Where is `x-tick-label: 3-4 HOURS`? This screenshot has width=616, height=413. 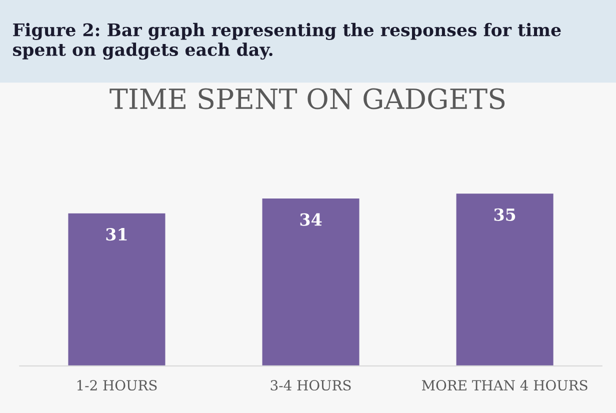 x-tick-label: 3-4 HOURS is located at coordinates (310, 385).